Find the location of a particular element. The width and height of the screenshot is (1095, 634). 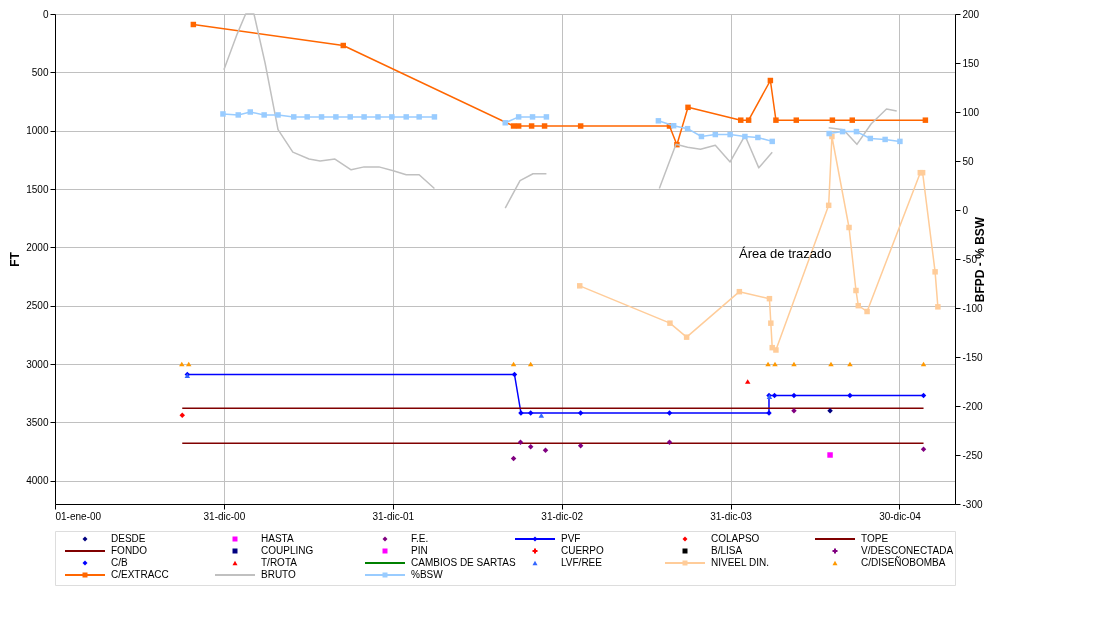

x-tick-label: 30-dic-04 is located at coordinates (900, 516).